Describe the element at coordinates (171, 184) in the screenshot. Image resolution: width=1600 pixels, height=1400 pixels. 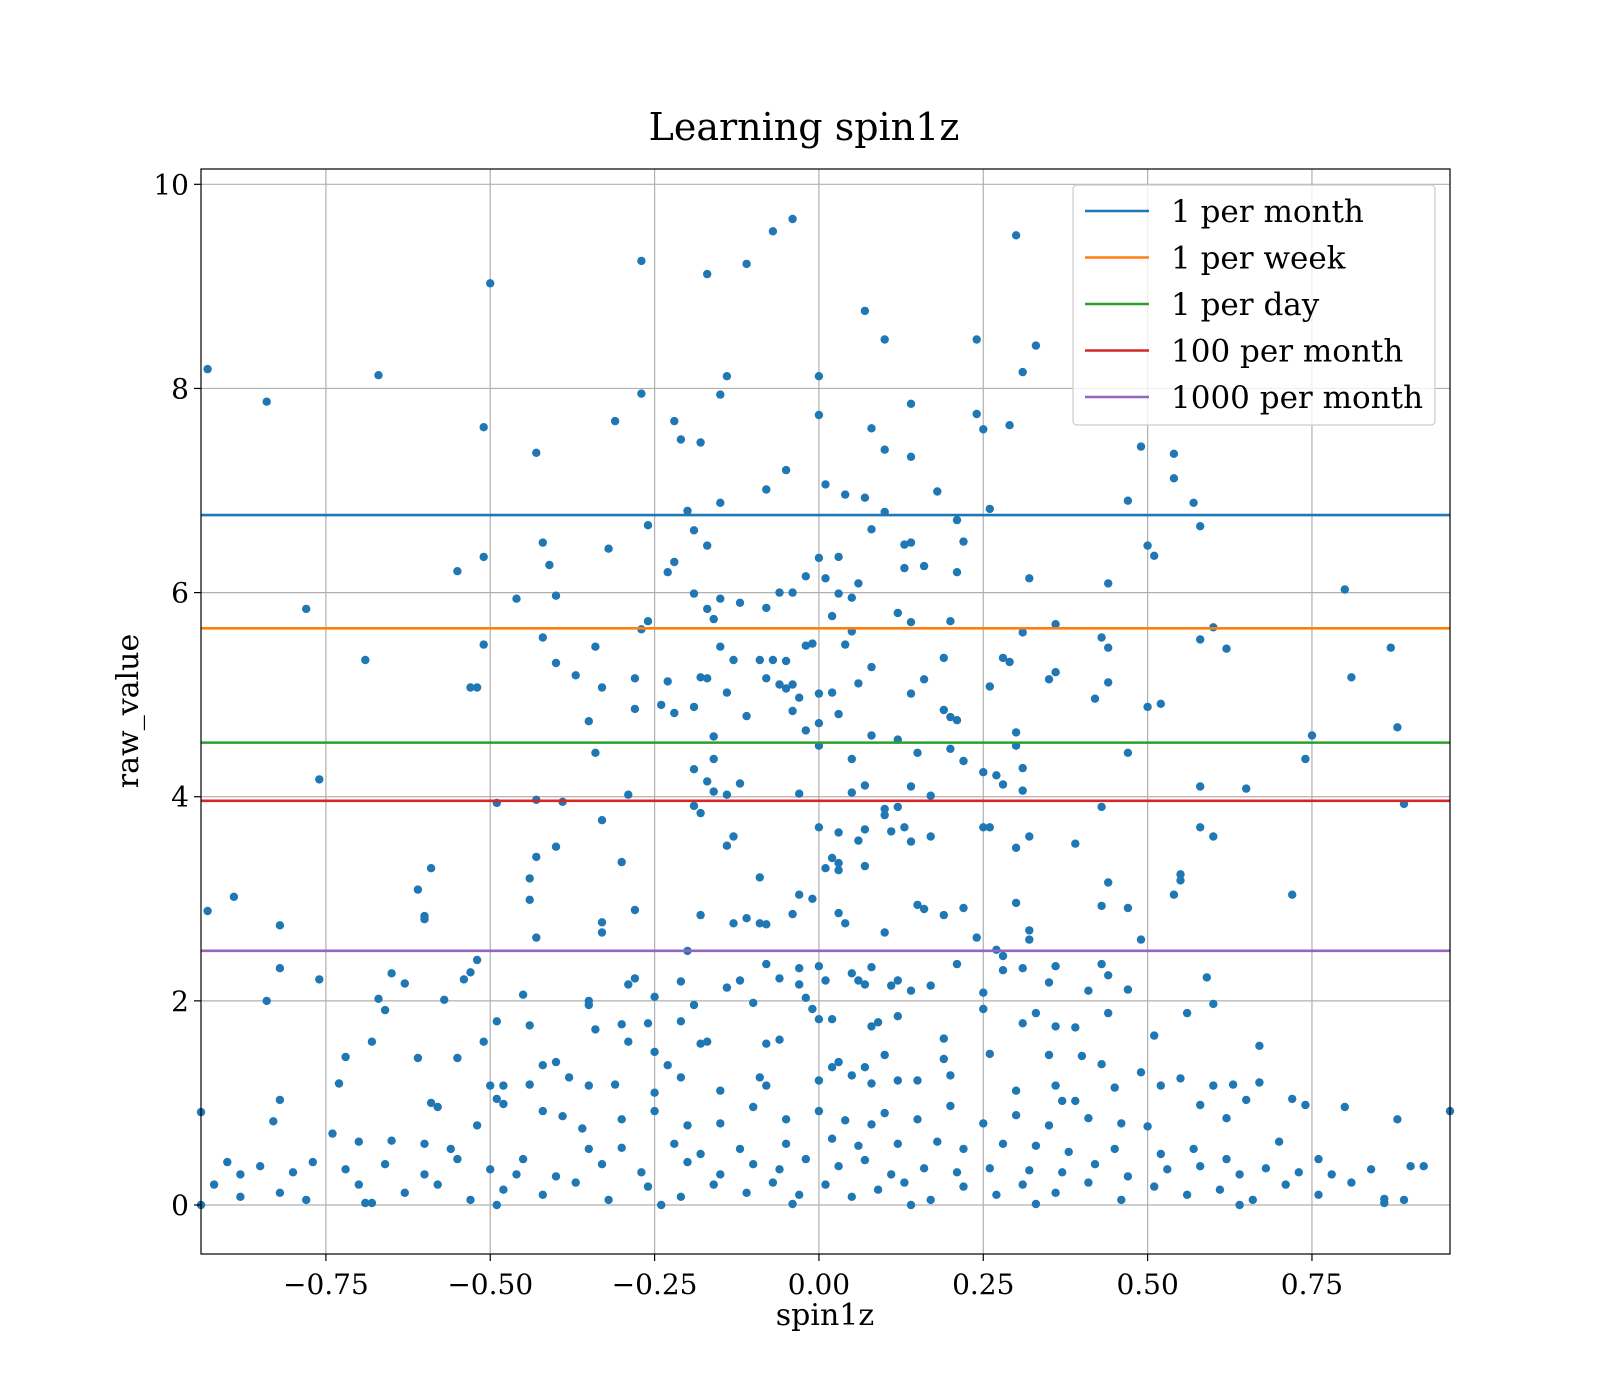
I see `y-tick-label: 10` at that location.